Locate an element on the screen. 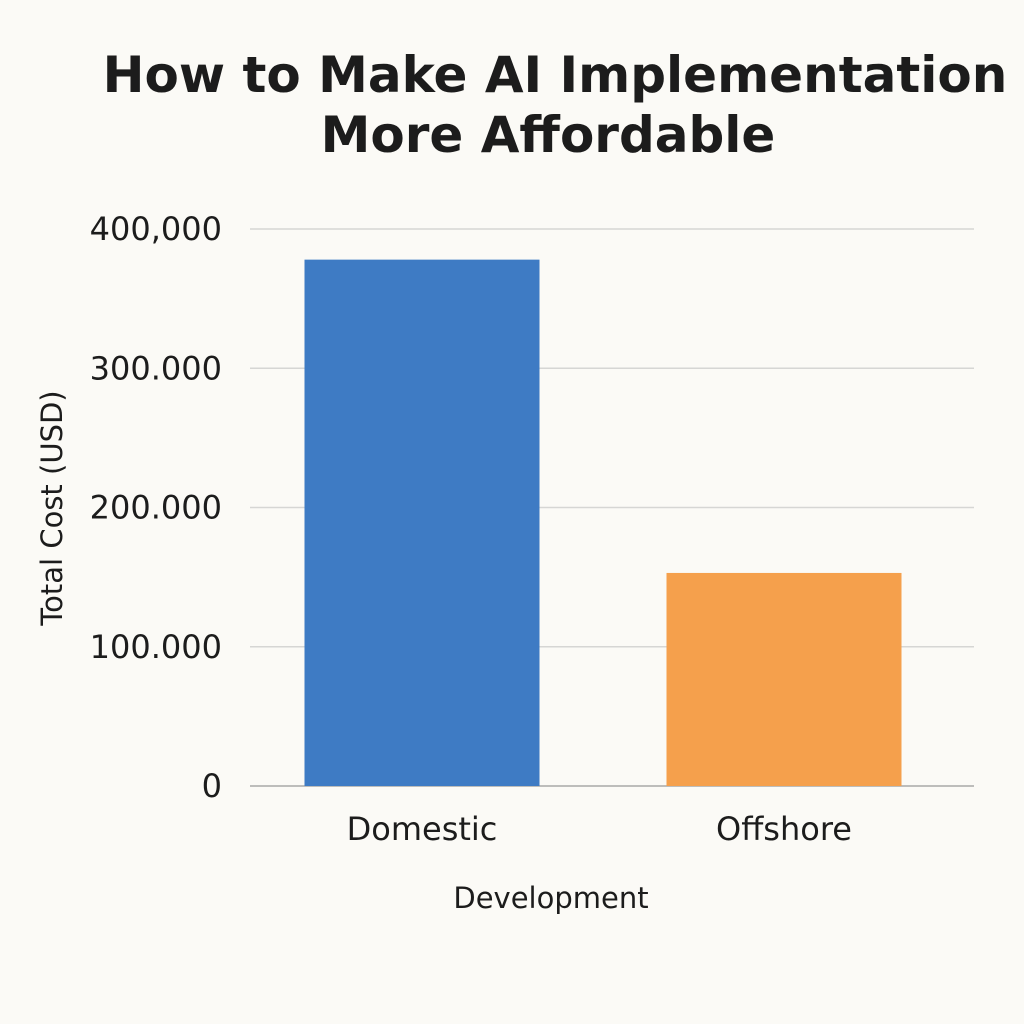 The height and width of the screenshot is (1024, 1024). bar-domestic is located at coordinates (422, 522).